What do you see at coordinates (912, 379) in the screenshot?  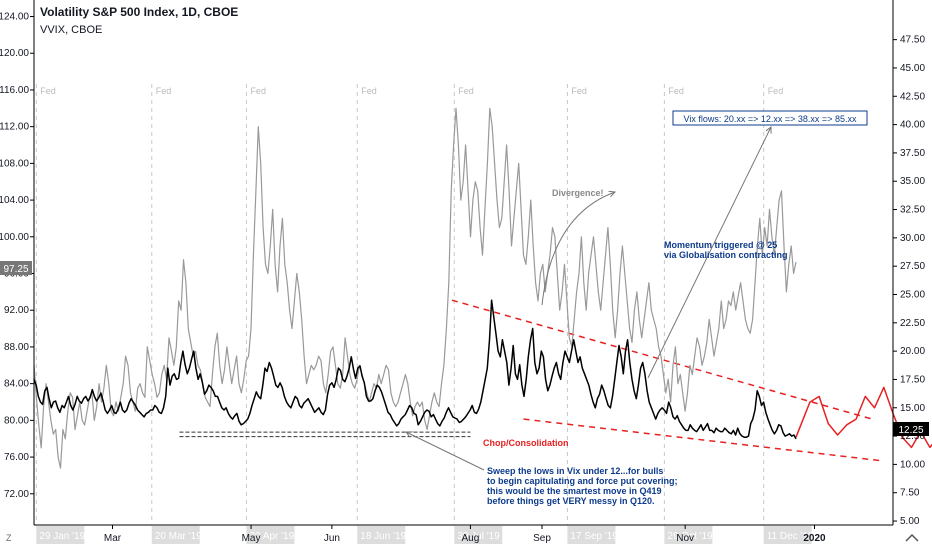 I see `right-tick-label: 17.50` at bounding box center [912, 379].